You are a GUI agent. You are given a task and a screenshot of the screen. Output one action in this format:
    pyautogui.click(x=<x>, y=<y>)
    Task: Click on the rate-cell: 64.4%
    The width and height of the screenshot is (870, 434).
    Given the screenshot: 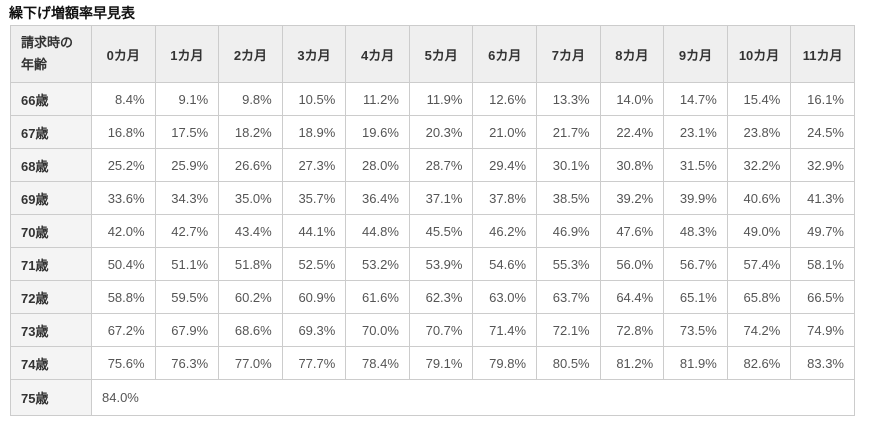 What is the action you would take?
    pyautogui.click(x=632, y=297)
    